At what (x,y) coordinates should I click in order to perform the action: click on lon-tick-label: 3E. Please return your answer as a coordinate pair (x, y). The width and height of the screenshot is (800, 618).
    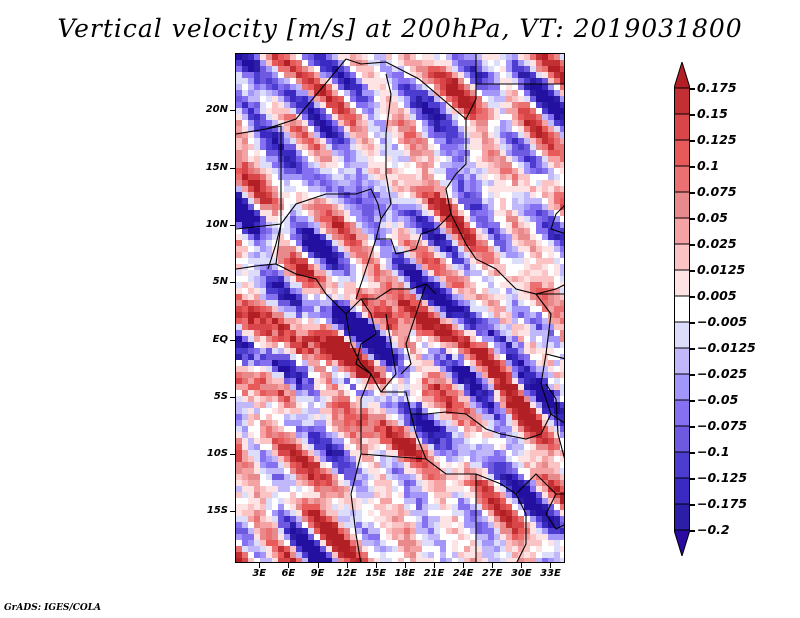
    Looking at the image, I should click on (259, 573).